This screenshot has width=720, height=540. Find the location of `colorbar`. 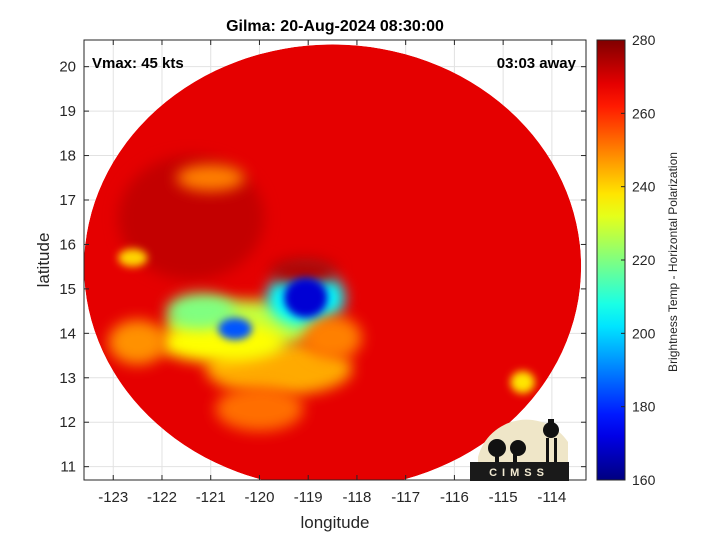

colorbar is located at coordinates (611, 260).